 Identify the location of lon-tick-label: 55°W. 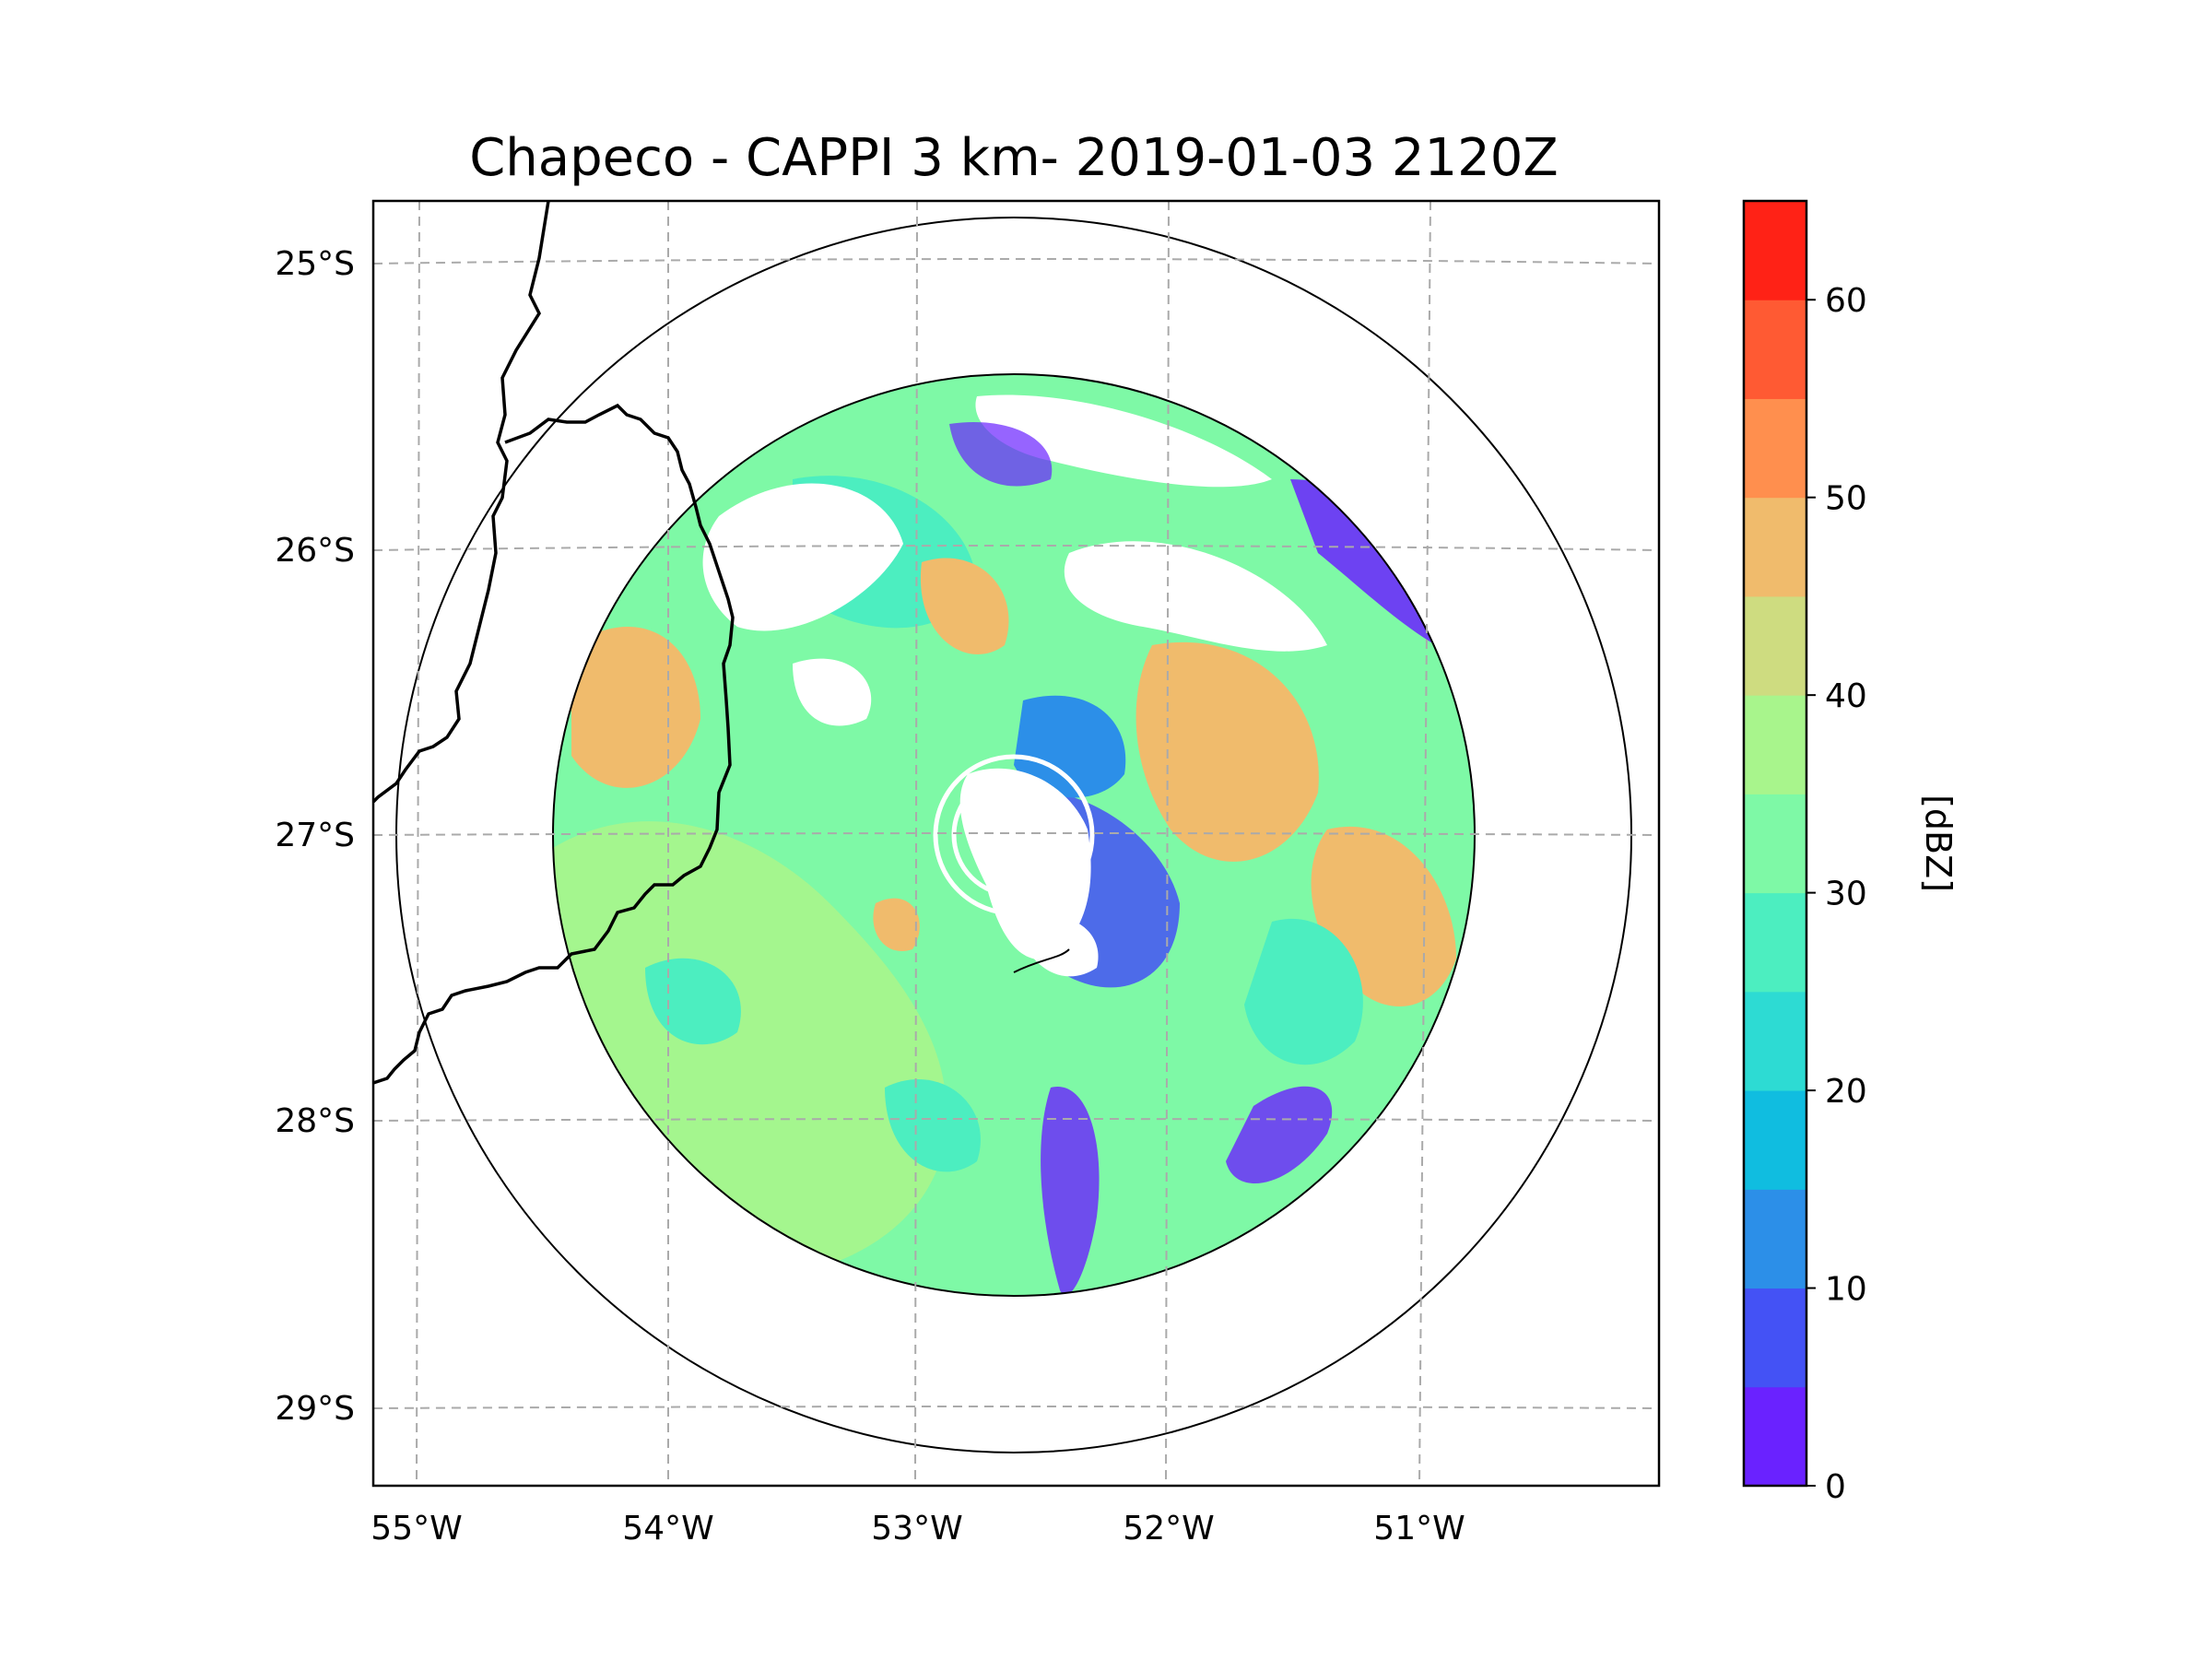
(416, 1528).